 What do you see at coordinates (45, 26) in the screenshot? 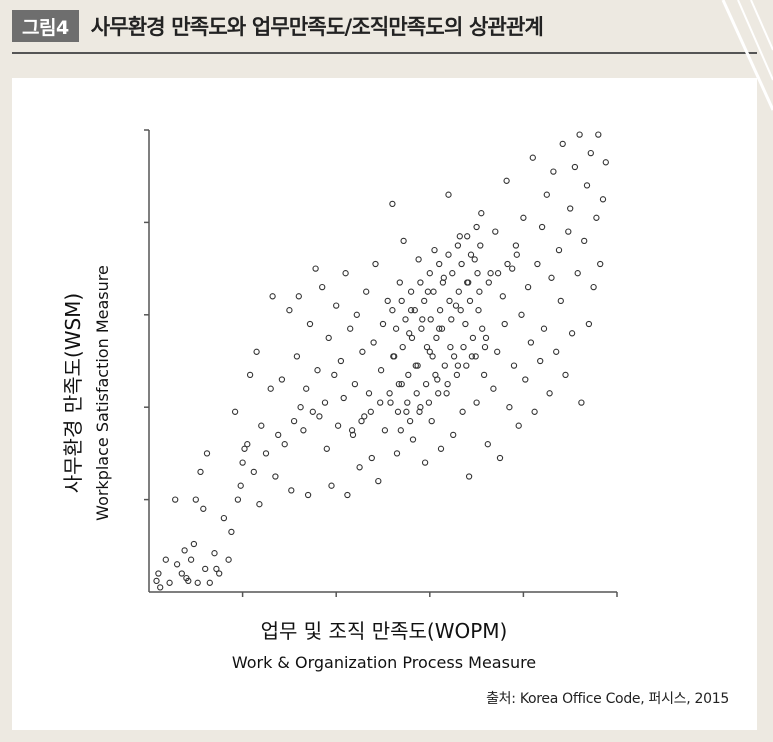
I see `figure-number-badge: 그림4` at bounding box center [45, 26].